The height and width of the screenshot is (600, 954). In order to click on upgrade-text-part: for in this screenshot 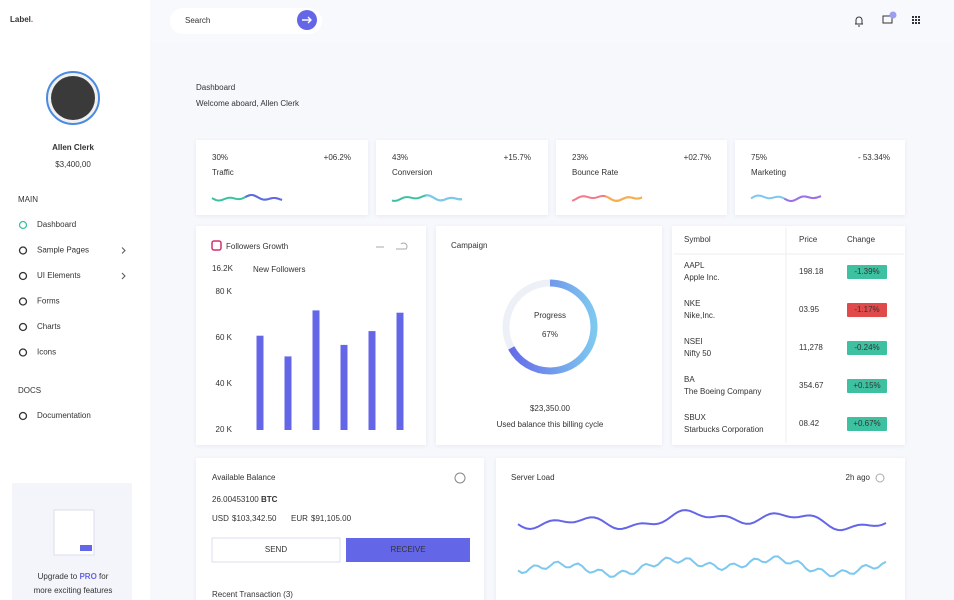, I will do `click(103, 576)`.